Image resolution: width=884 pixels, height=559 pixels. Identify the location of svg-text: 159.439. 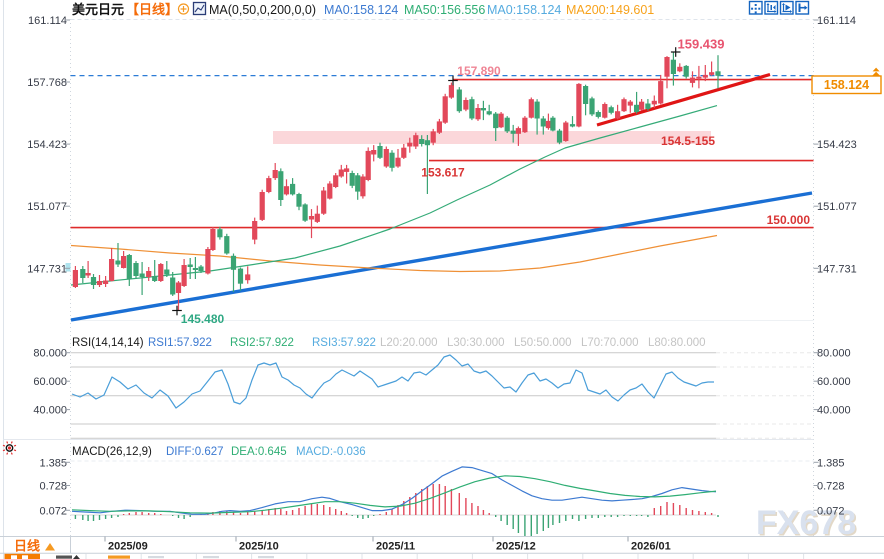
(701, 44).